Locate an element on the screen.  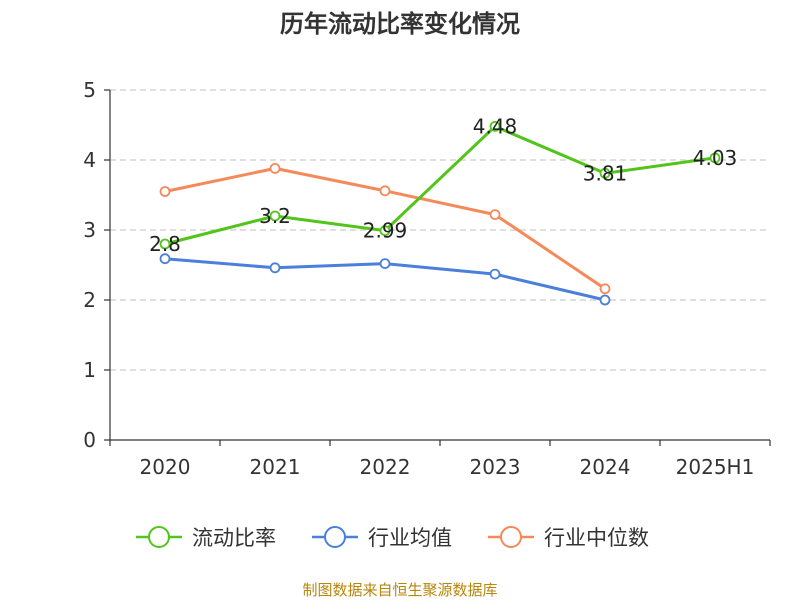
y-tick-label: 1 is located at coordinates (89, 370).